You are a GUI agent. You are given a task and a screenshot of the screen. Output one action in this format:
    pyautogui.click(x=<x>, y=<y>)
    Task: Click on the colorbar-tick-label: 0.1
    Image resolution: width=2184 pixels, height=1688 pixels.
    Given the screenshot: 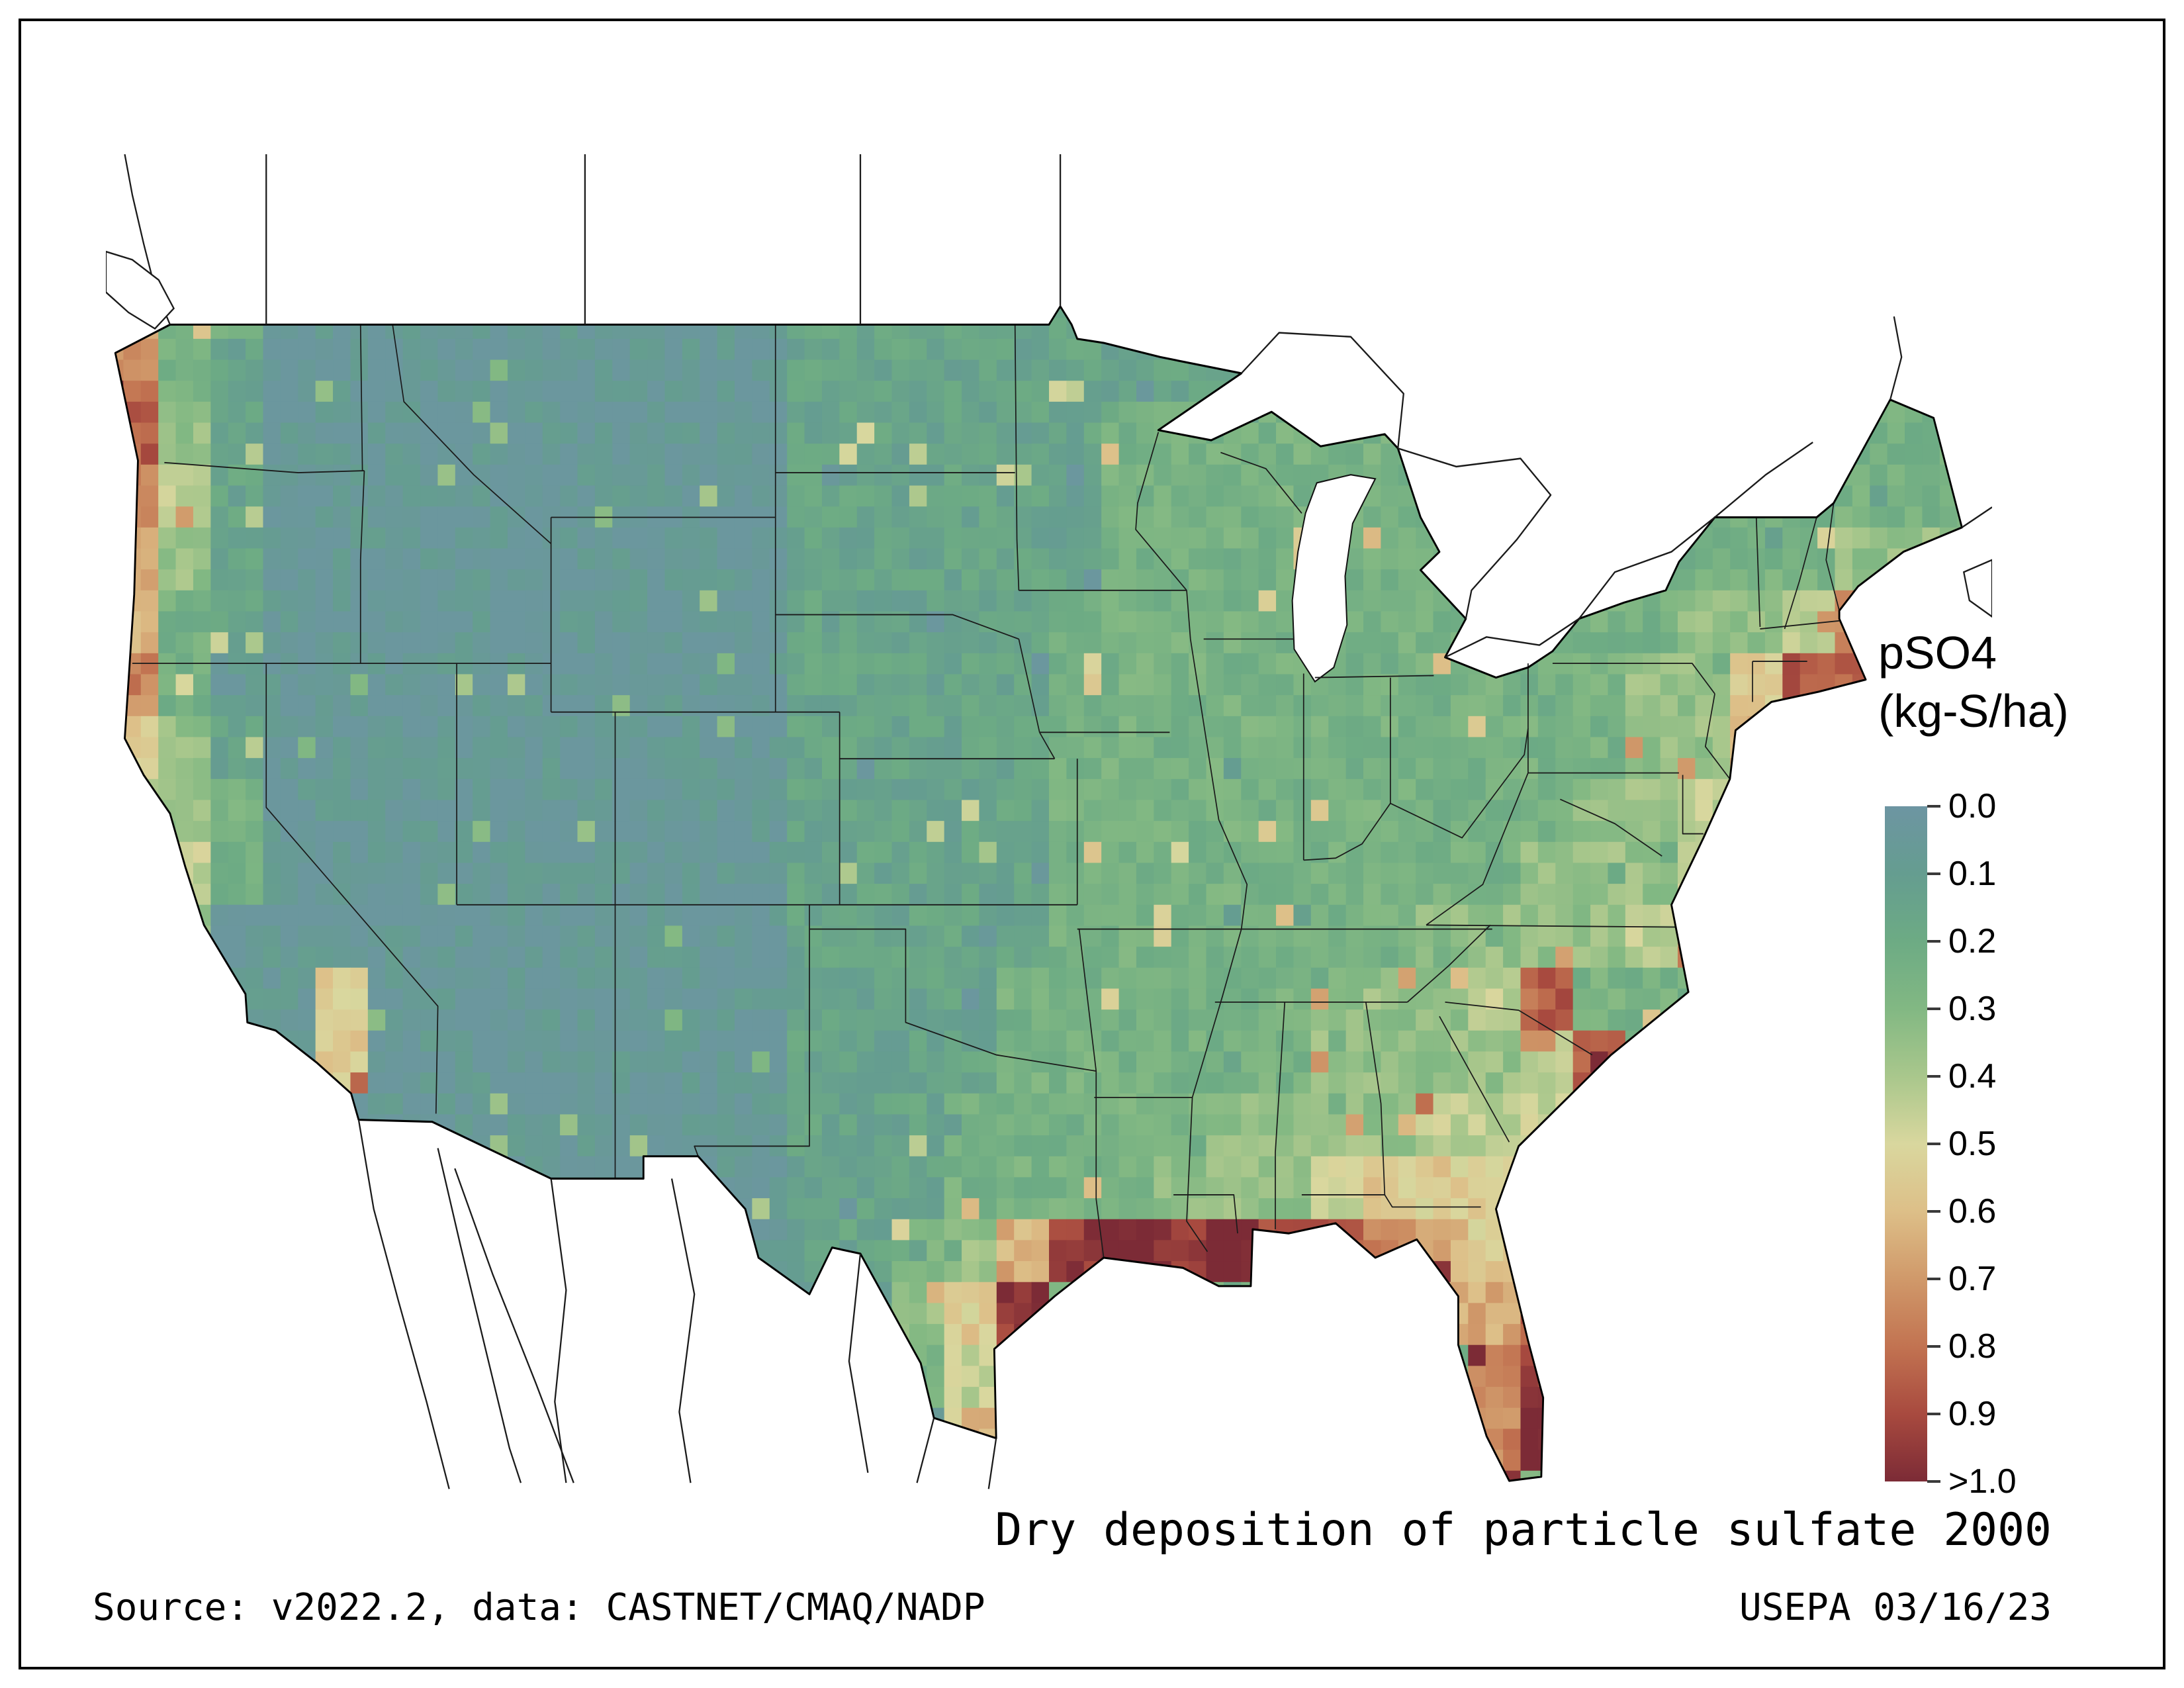 What is the action you would take?
    pyautogui.click(x=1972, y=874)
    